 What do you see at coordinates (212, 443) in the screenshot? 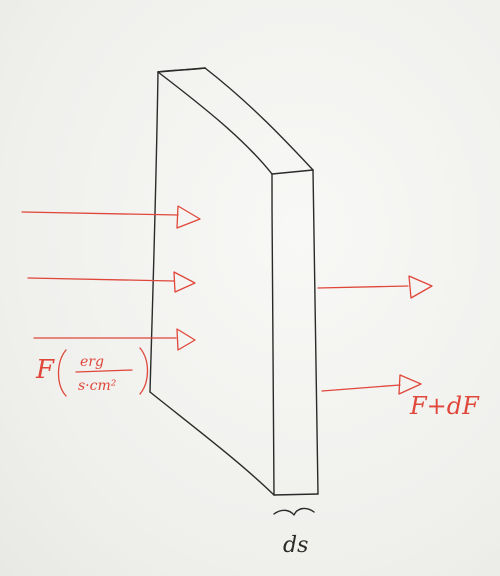
I see `slab-bottom-receding-edge` at bounding box center [212, 443].